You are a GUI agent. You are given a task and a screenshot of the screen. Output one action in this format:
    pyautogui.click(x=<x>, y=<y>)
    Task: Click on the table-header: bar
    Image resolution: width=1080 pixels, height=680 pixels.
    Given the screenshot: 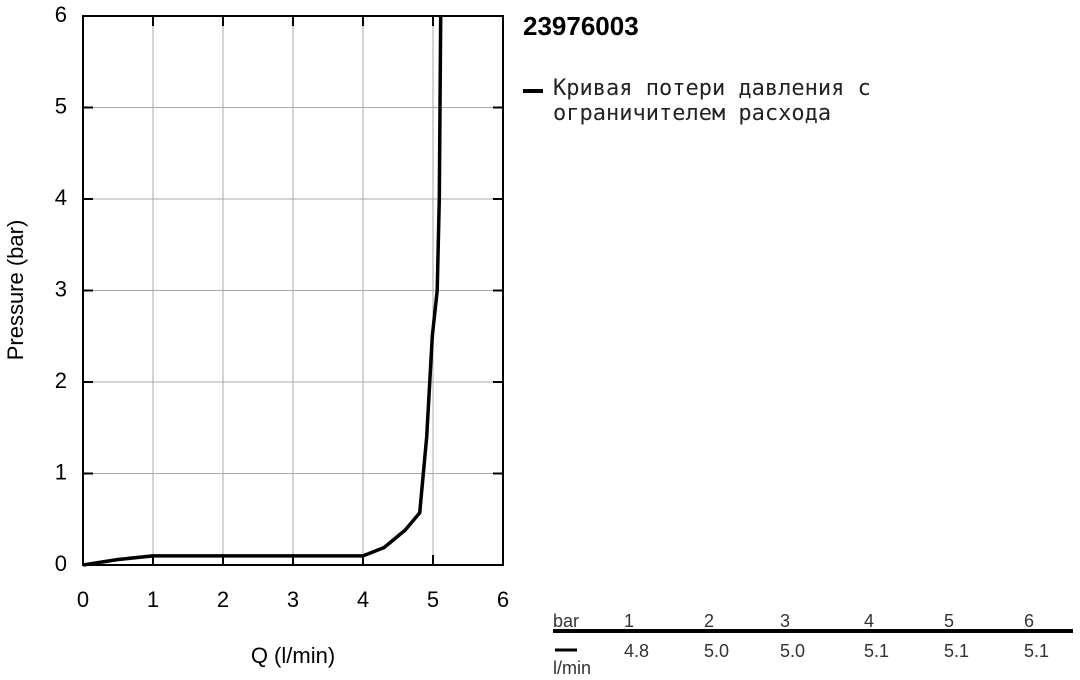 What is the action you would take?
    pyautogui.click(x=566, y=621)
    